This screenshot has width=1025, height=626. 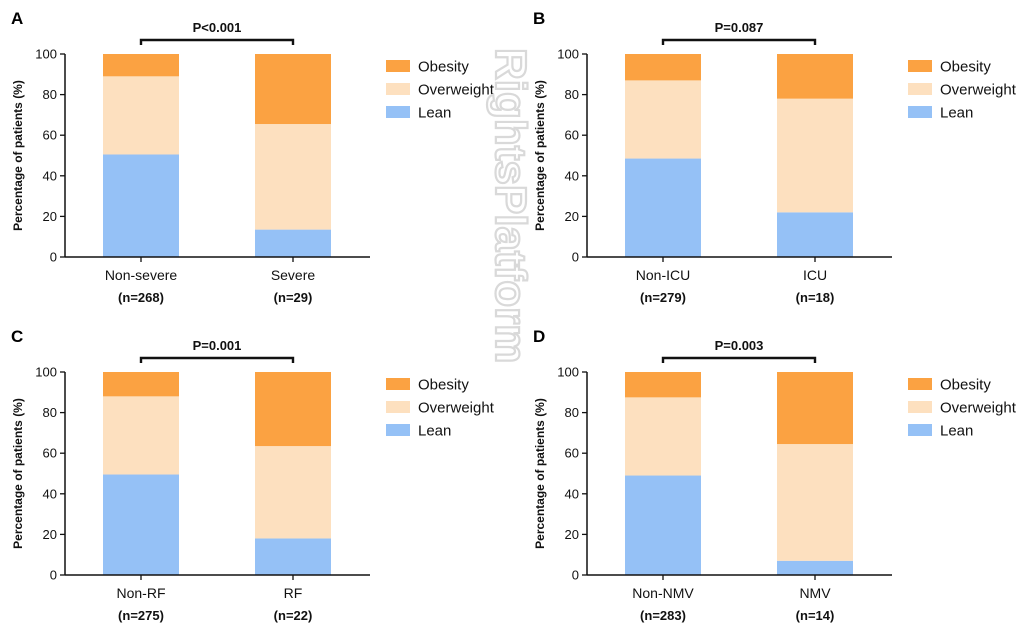 What do you see at coordinates (141, 297) in the screenshot?
I see `sample-size-label: (n=268)` at bounding box center [141, 297].